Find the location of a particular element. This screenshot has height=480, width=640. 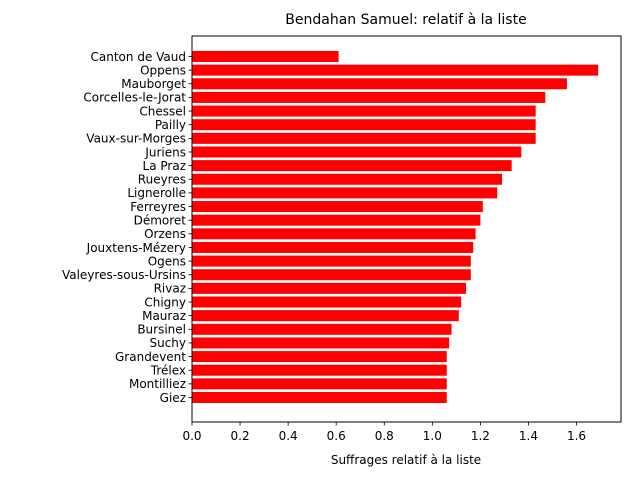

y-tick-label: Rivaz is located at coordinates (170, 289).